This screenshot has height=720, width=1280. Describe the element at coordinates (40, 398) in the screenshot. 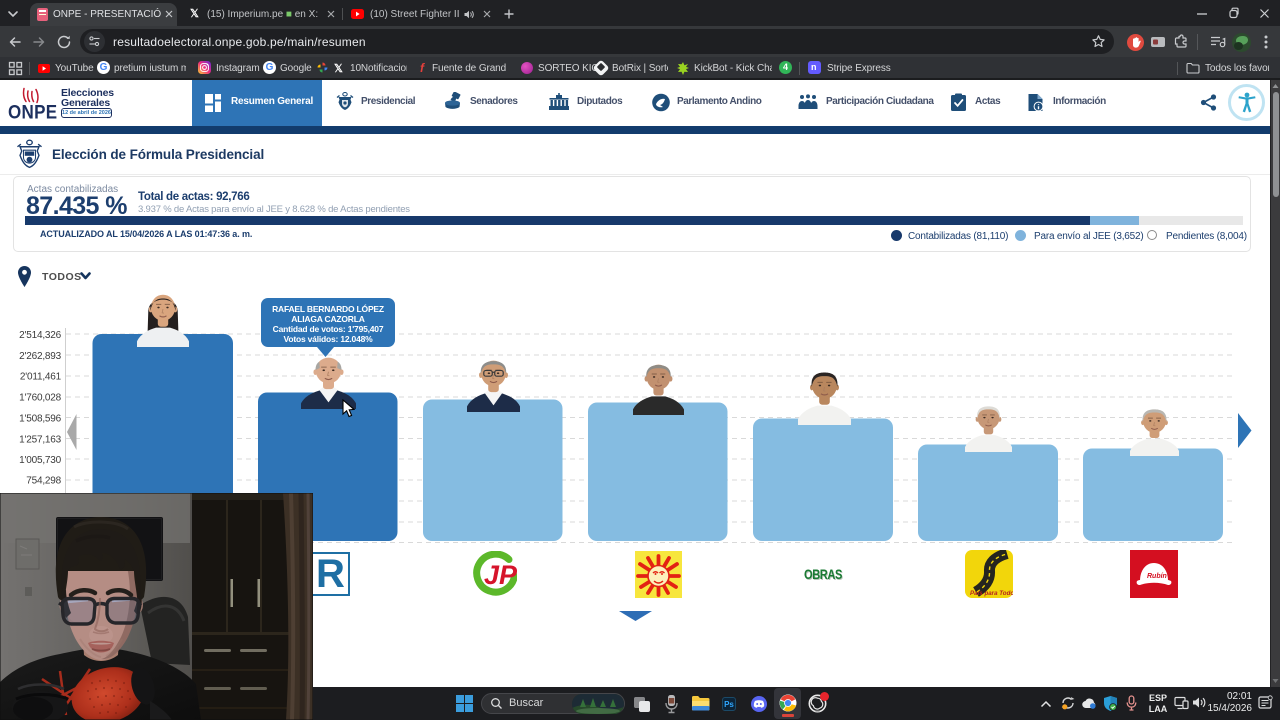

I see `svg-text: 1'760,028` at that location.